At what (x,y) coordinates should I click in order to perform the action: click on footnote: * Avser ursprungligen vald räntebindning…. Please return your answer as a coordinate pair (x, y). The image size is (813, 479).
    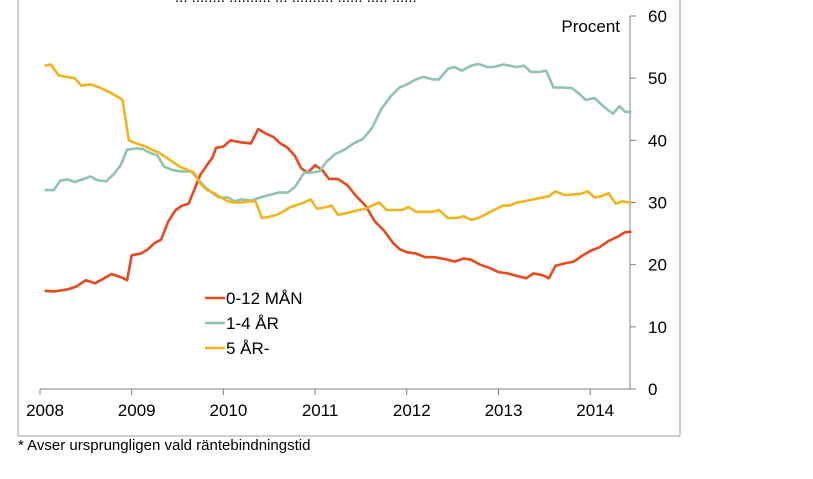
    Looking at the image, I should click on (164, 445).